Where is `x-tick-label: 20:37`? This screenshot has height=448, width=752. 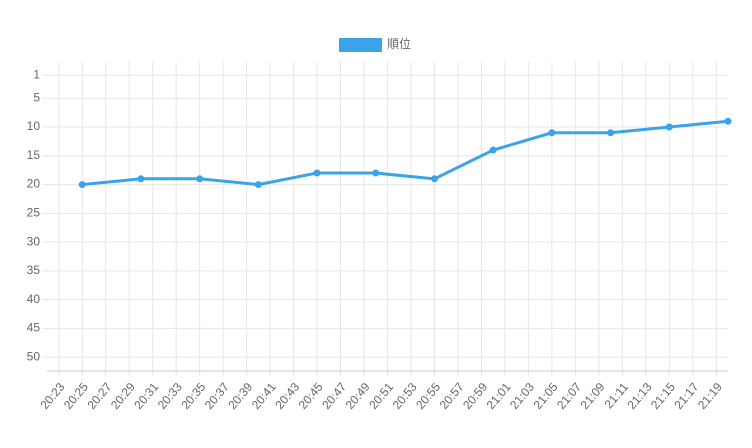 x-tick-label: 20:37 is located at coordinates (217, 396).